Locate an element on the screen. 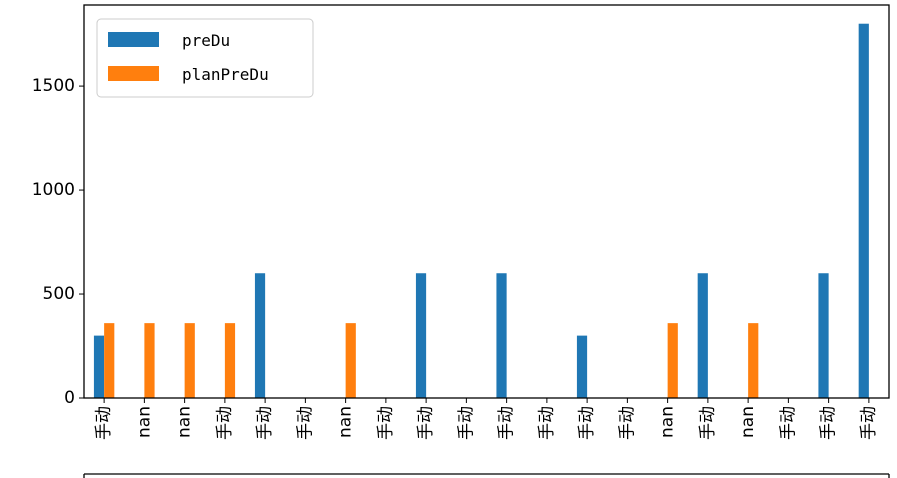 The height and width of the screenshot is (478, 897). x-tick-label-15: 手动 is located at coordinates (708, 423).